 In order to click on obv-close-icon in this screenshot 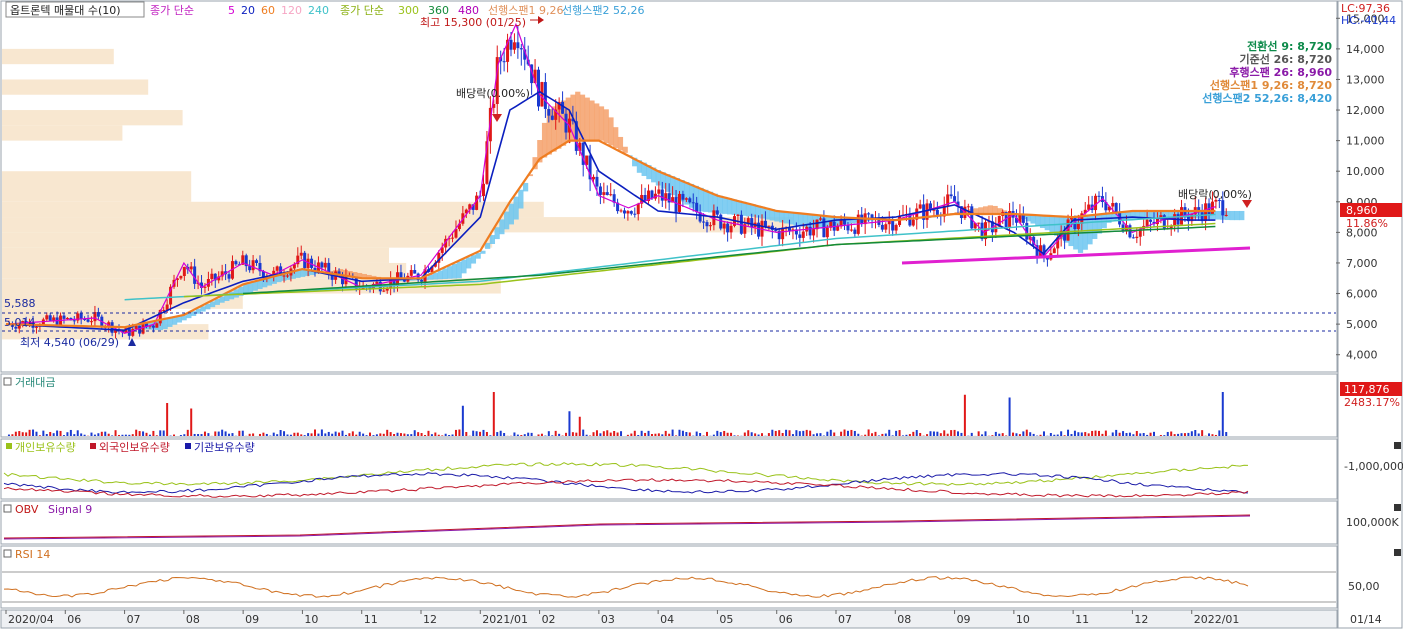, I will do `click(1397, 507)`.